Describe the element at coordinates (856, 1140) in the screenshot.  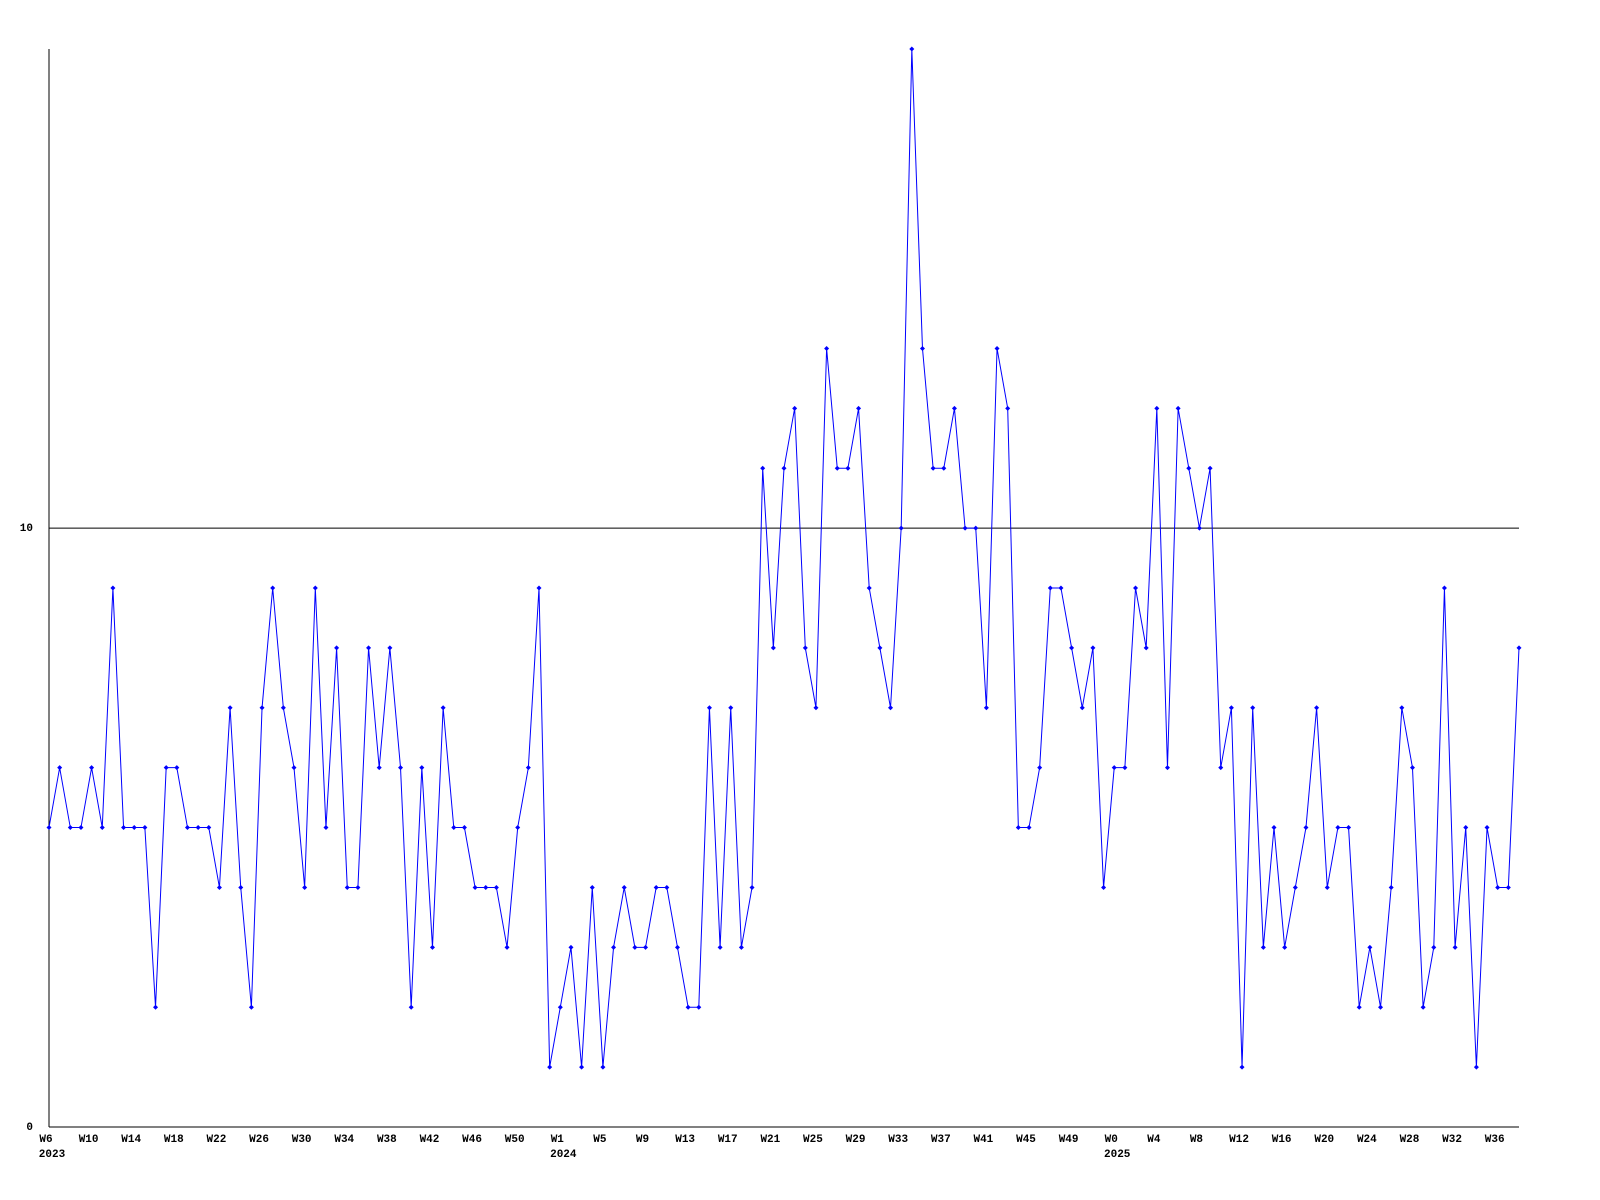
I see `x-tick-label: W29` at that location.